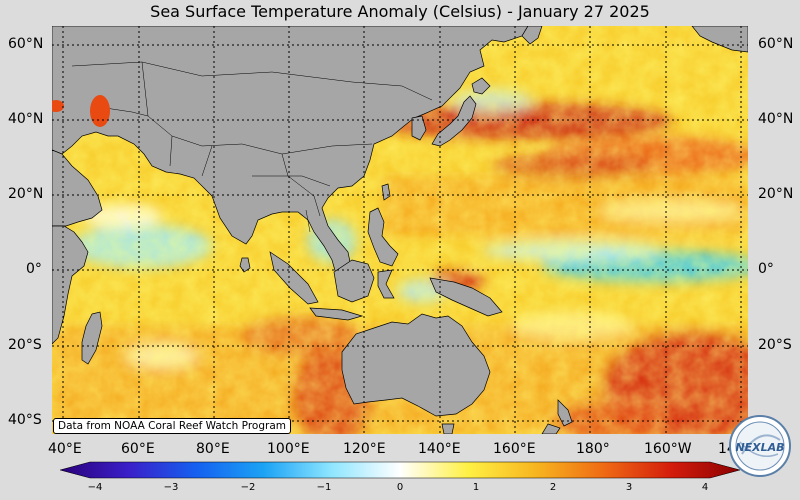 This screenshot has height=500, width=800. What do you see at coordinates (553, 487) in the screenshot?
I see `colorbar-tick-2: 2` at bounding box center [553, 487].